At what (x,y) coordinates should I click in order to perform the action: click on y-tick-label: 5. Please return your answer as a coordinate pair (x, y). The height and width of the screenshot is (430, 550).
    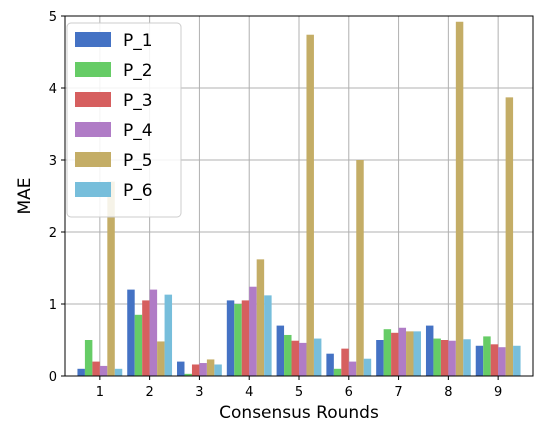
    Looking at the image, I should click on (53, 17).